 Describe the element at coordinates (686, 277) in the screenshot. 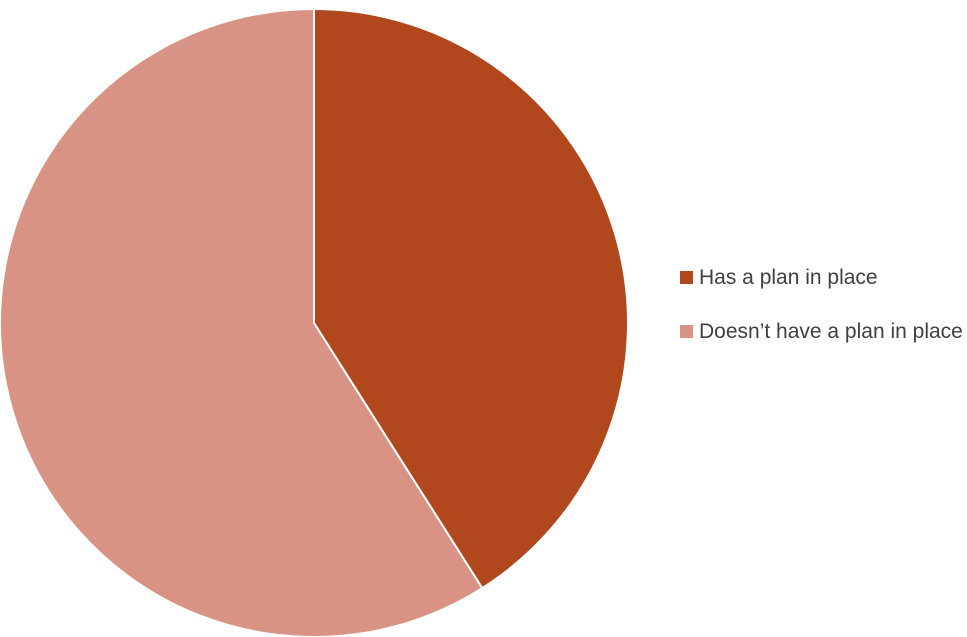

I see `legend-swatch-has-plan` at that location.